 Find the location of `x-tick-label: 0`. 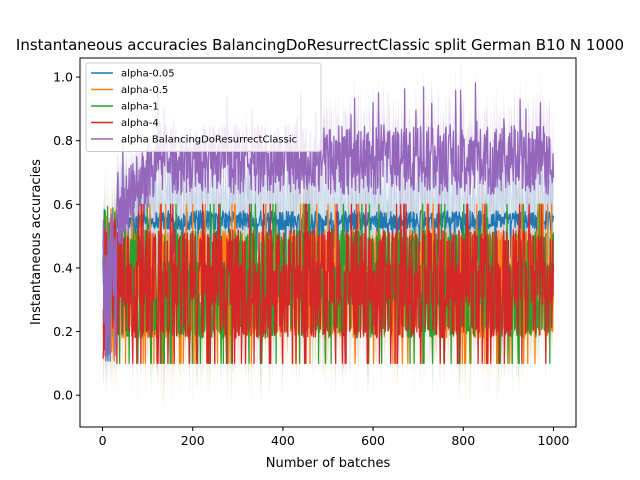

x-tick-label: 0 is located at coordinates (103, 440).